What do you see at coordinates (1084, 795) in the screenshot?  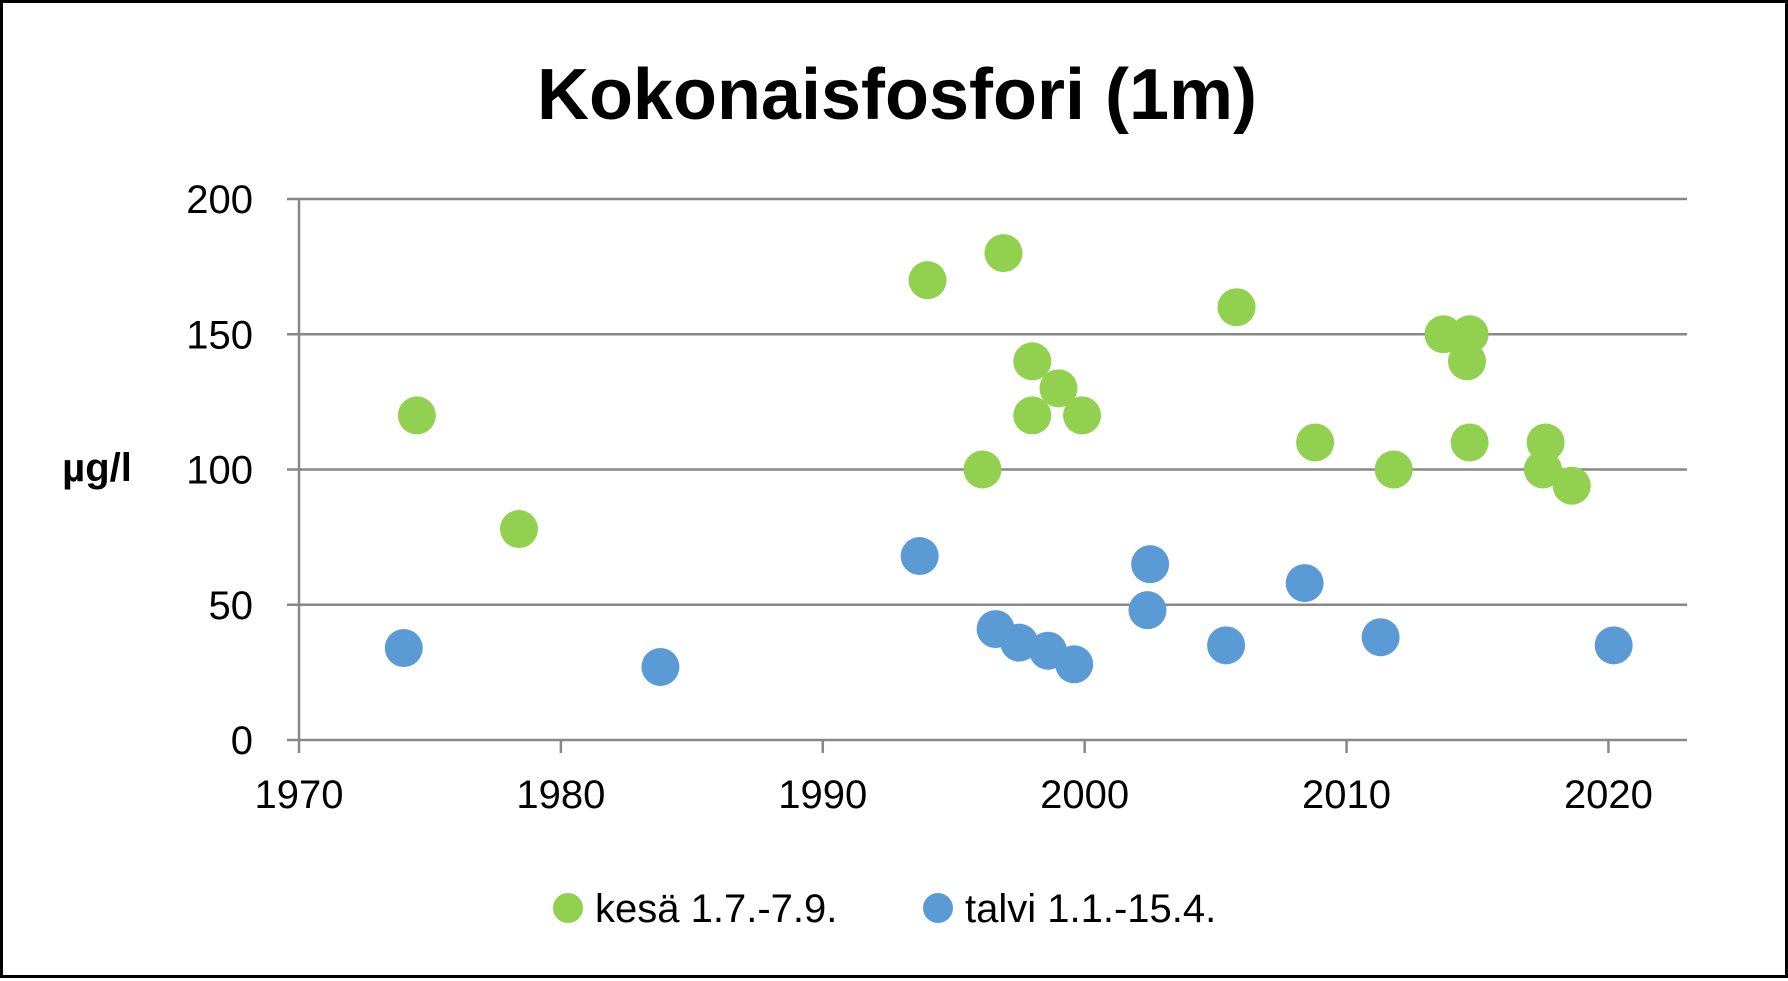 I see `x-tick-label: 2000` at bounding box center [1084, 795].